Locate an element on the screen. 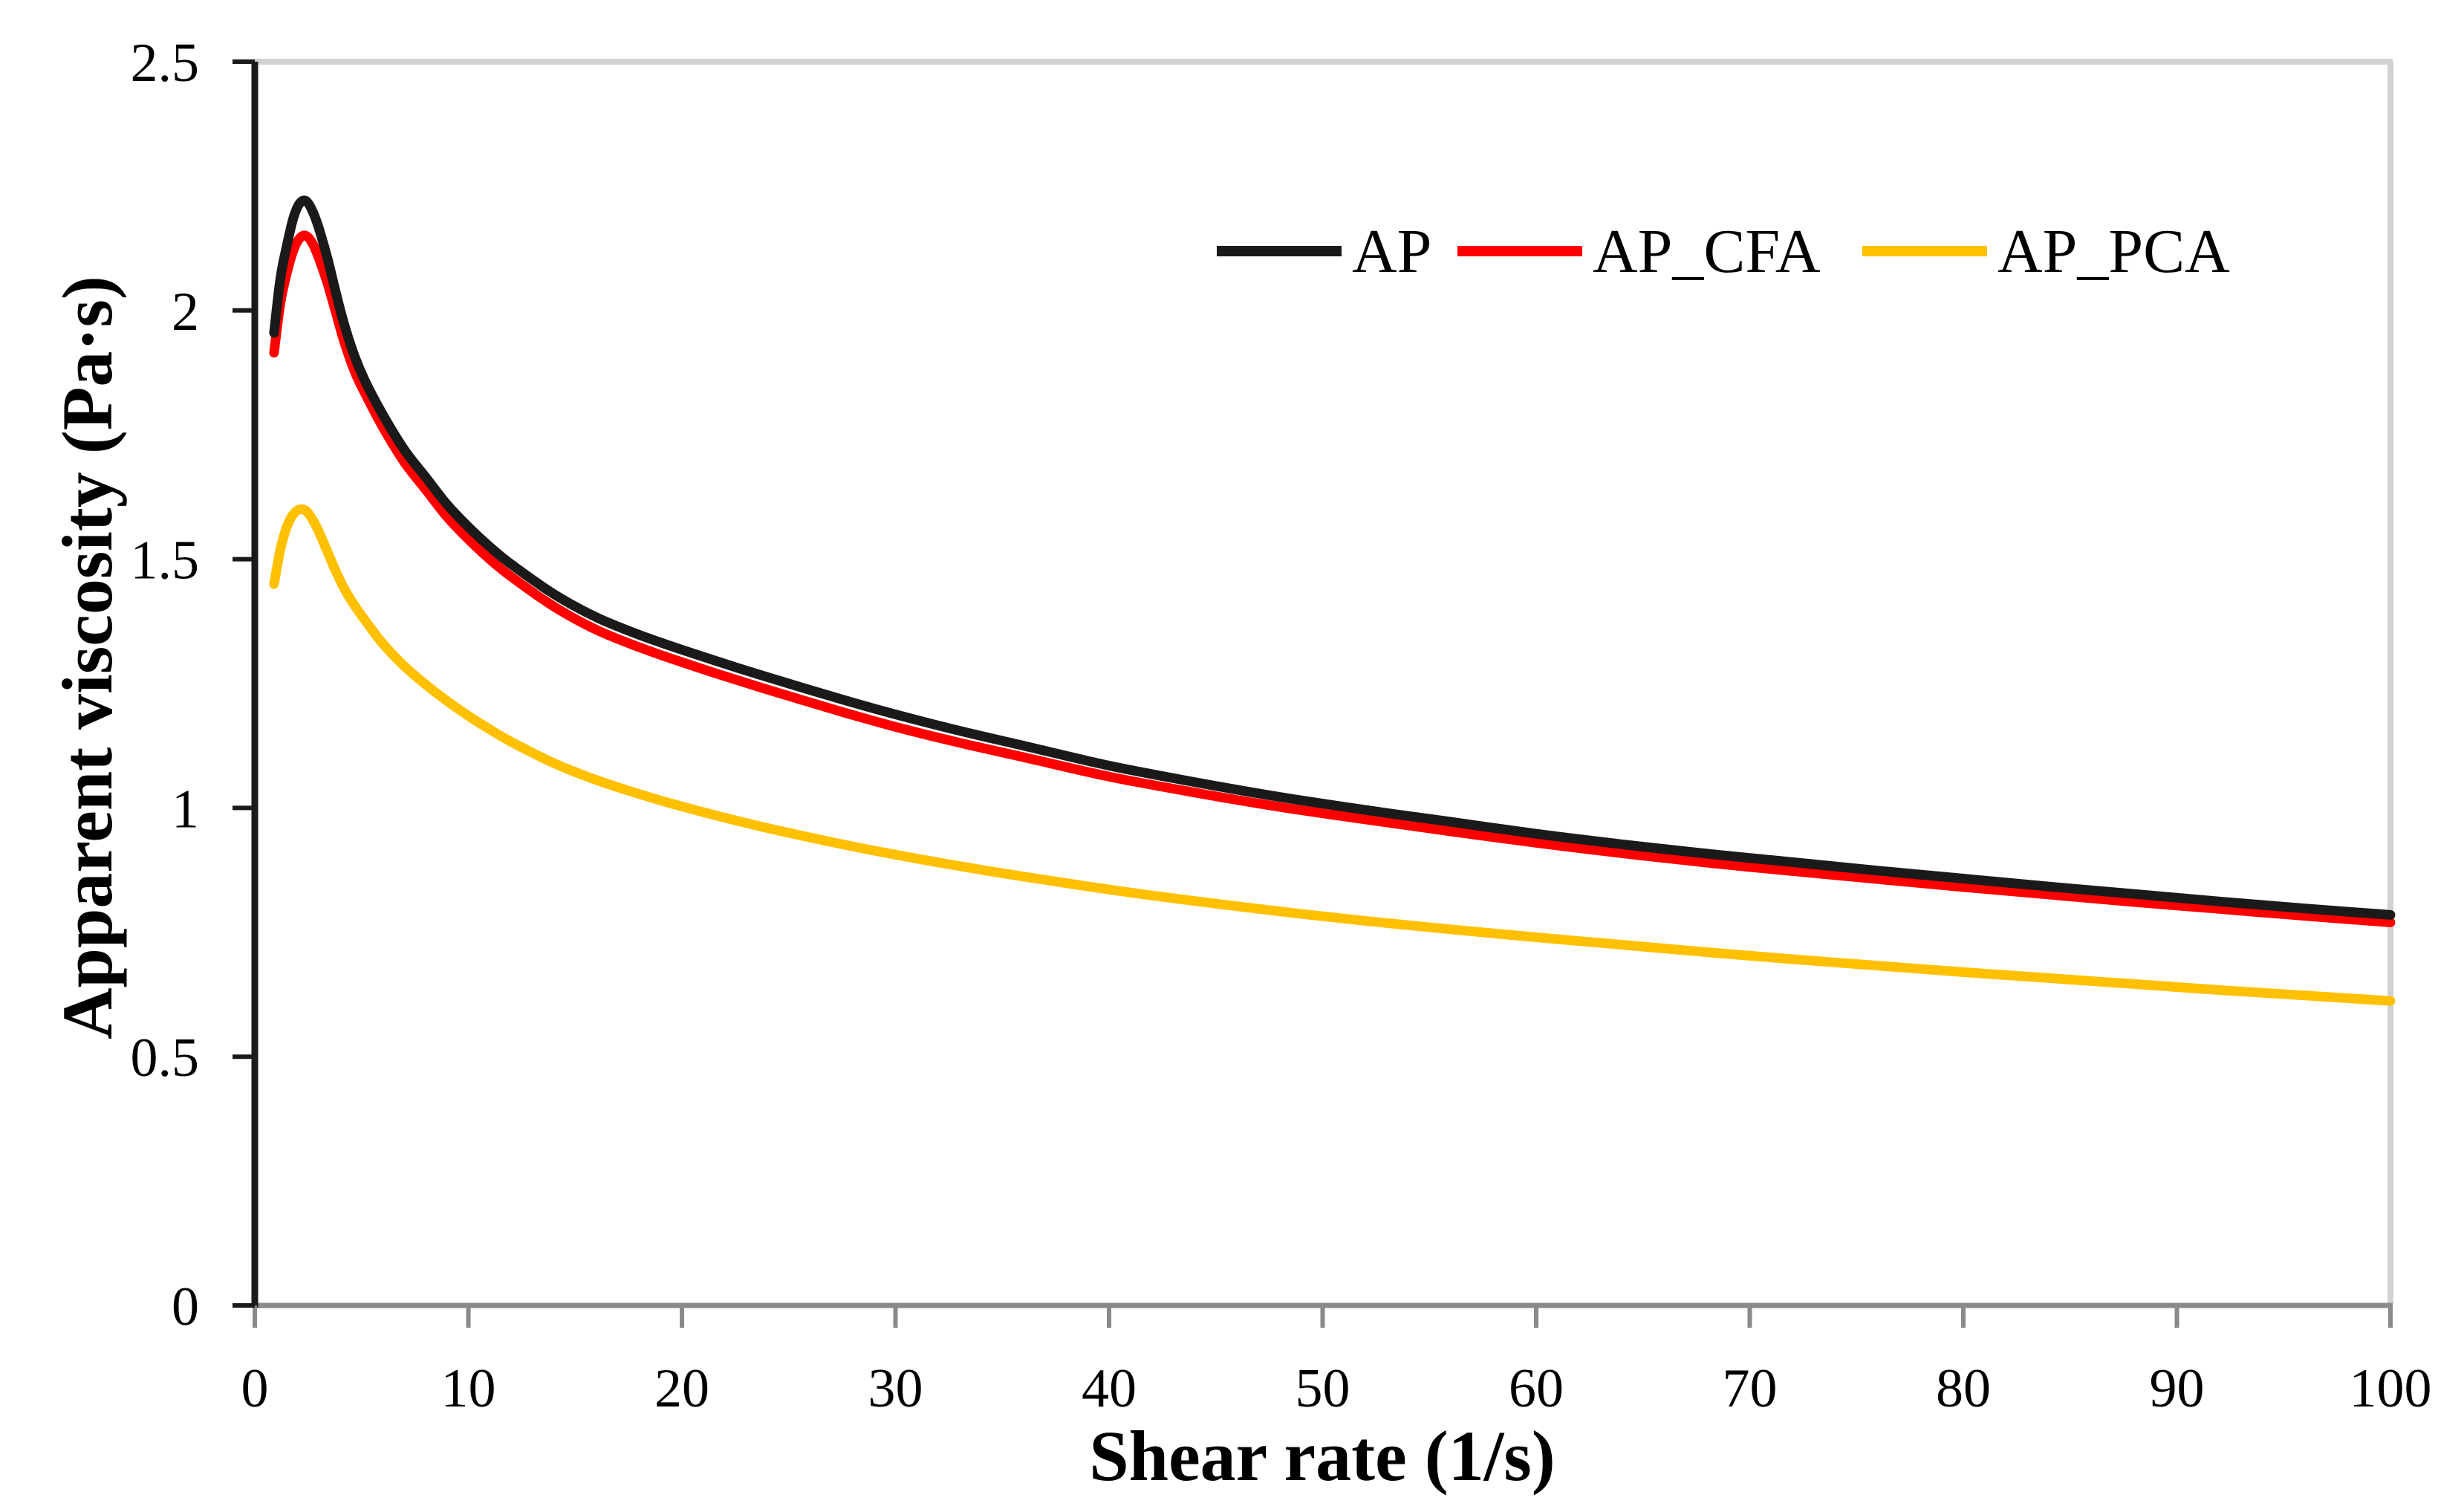 This screenshot has height=1512, width=2464. y-tick-label: 1.5 is located at coordinates (165, 561).